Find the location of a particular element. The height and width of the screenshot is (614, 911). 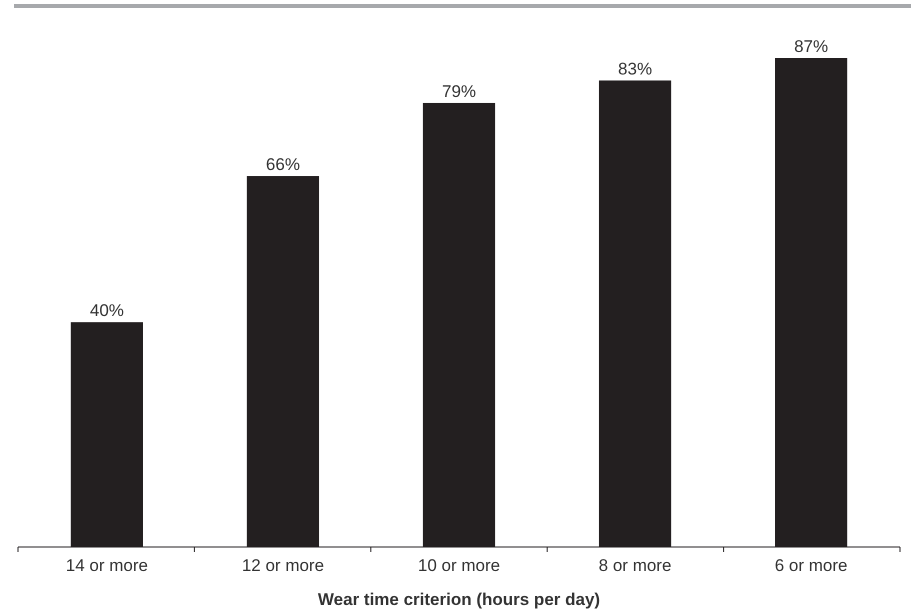

x-tick-label: 14 or more is located at coordinates (107, 565).